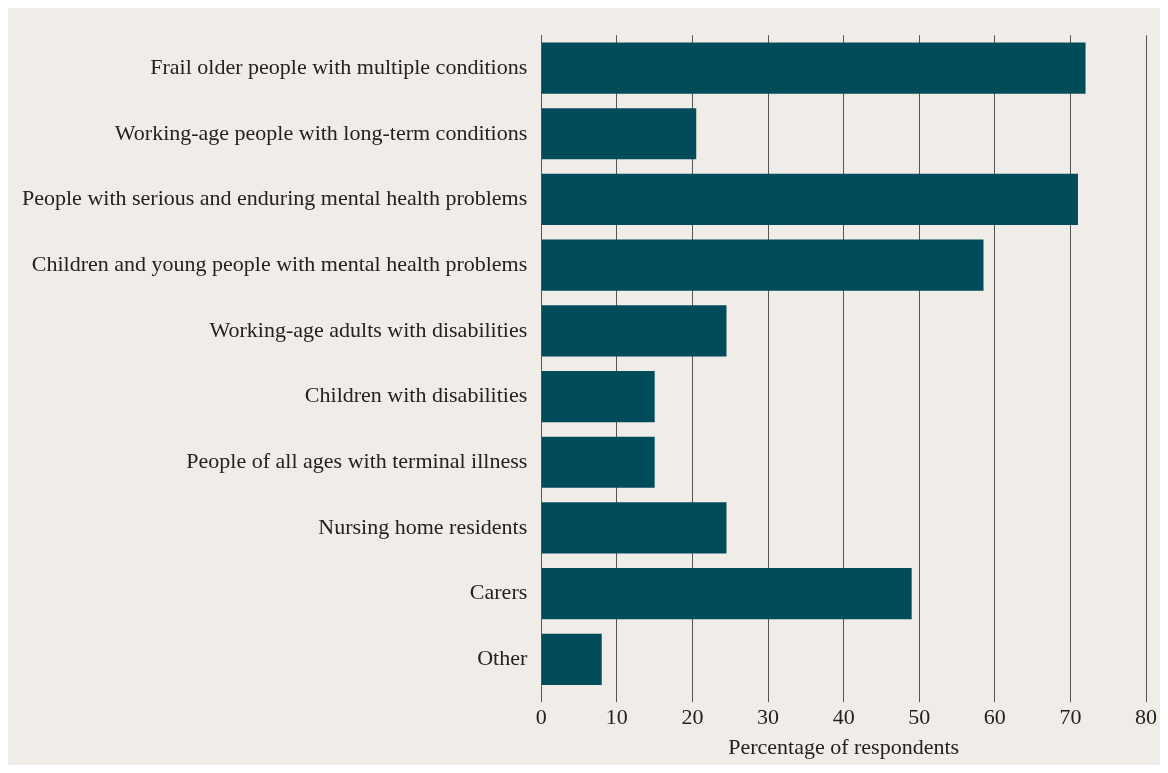 The height and width of the screenshot is (773, 1168). Describe the element at coordinates (339, 66) in the screenshot. I see `y-tick-label: Frail older people with multiple conditions` at that location.